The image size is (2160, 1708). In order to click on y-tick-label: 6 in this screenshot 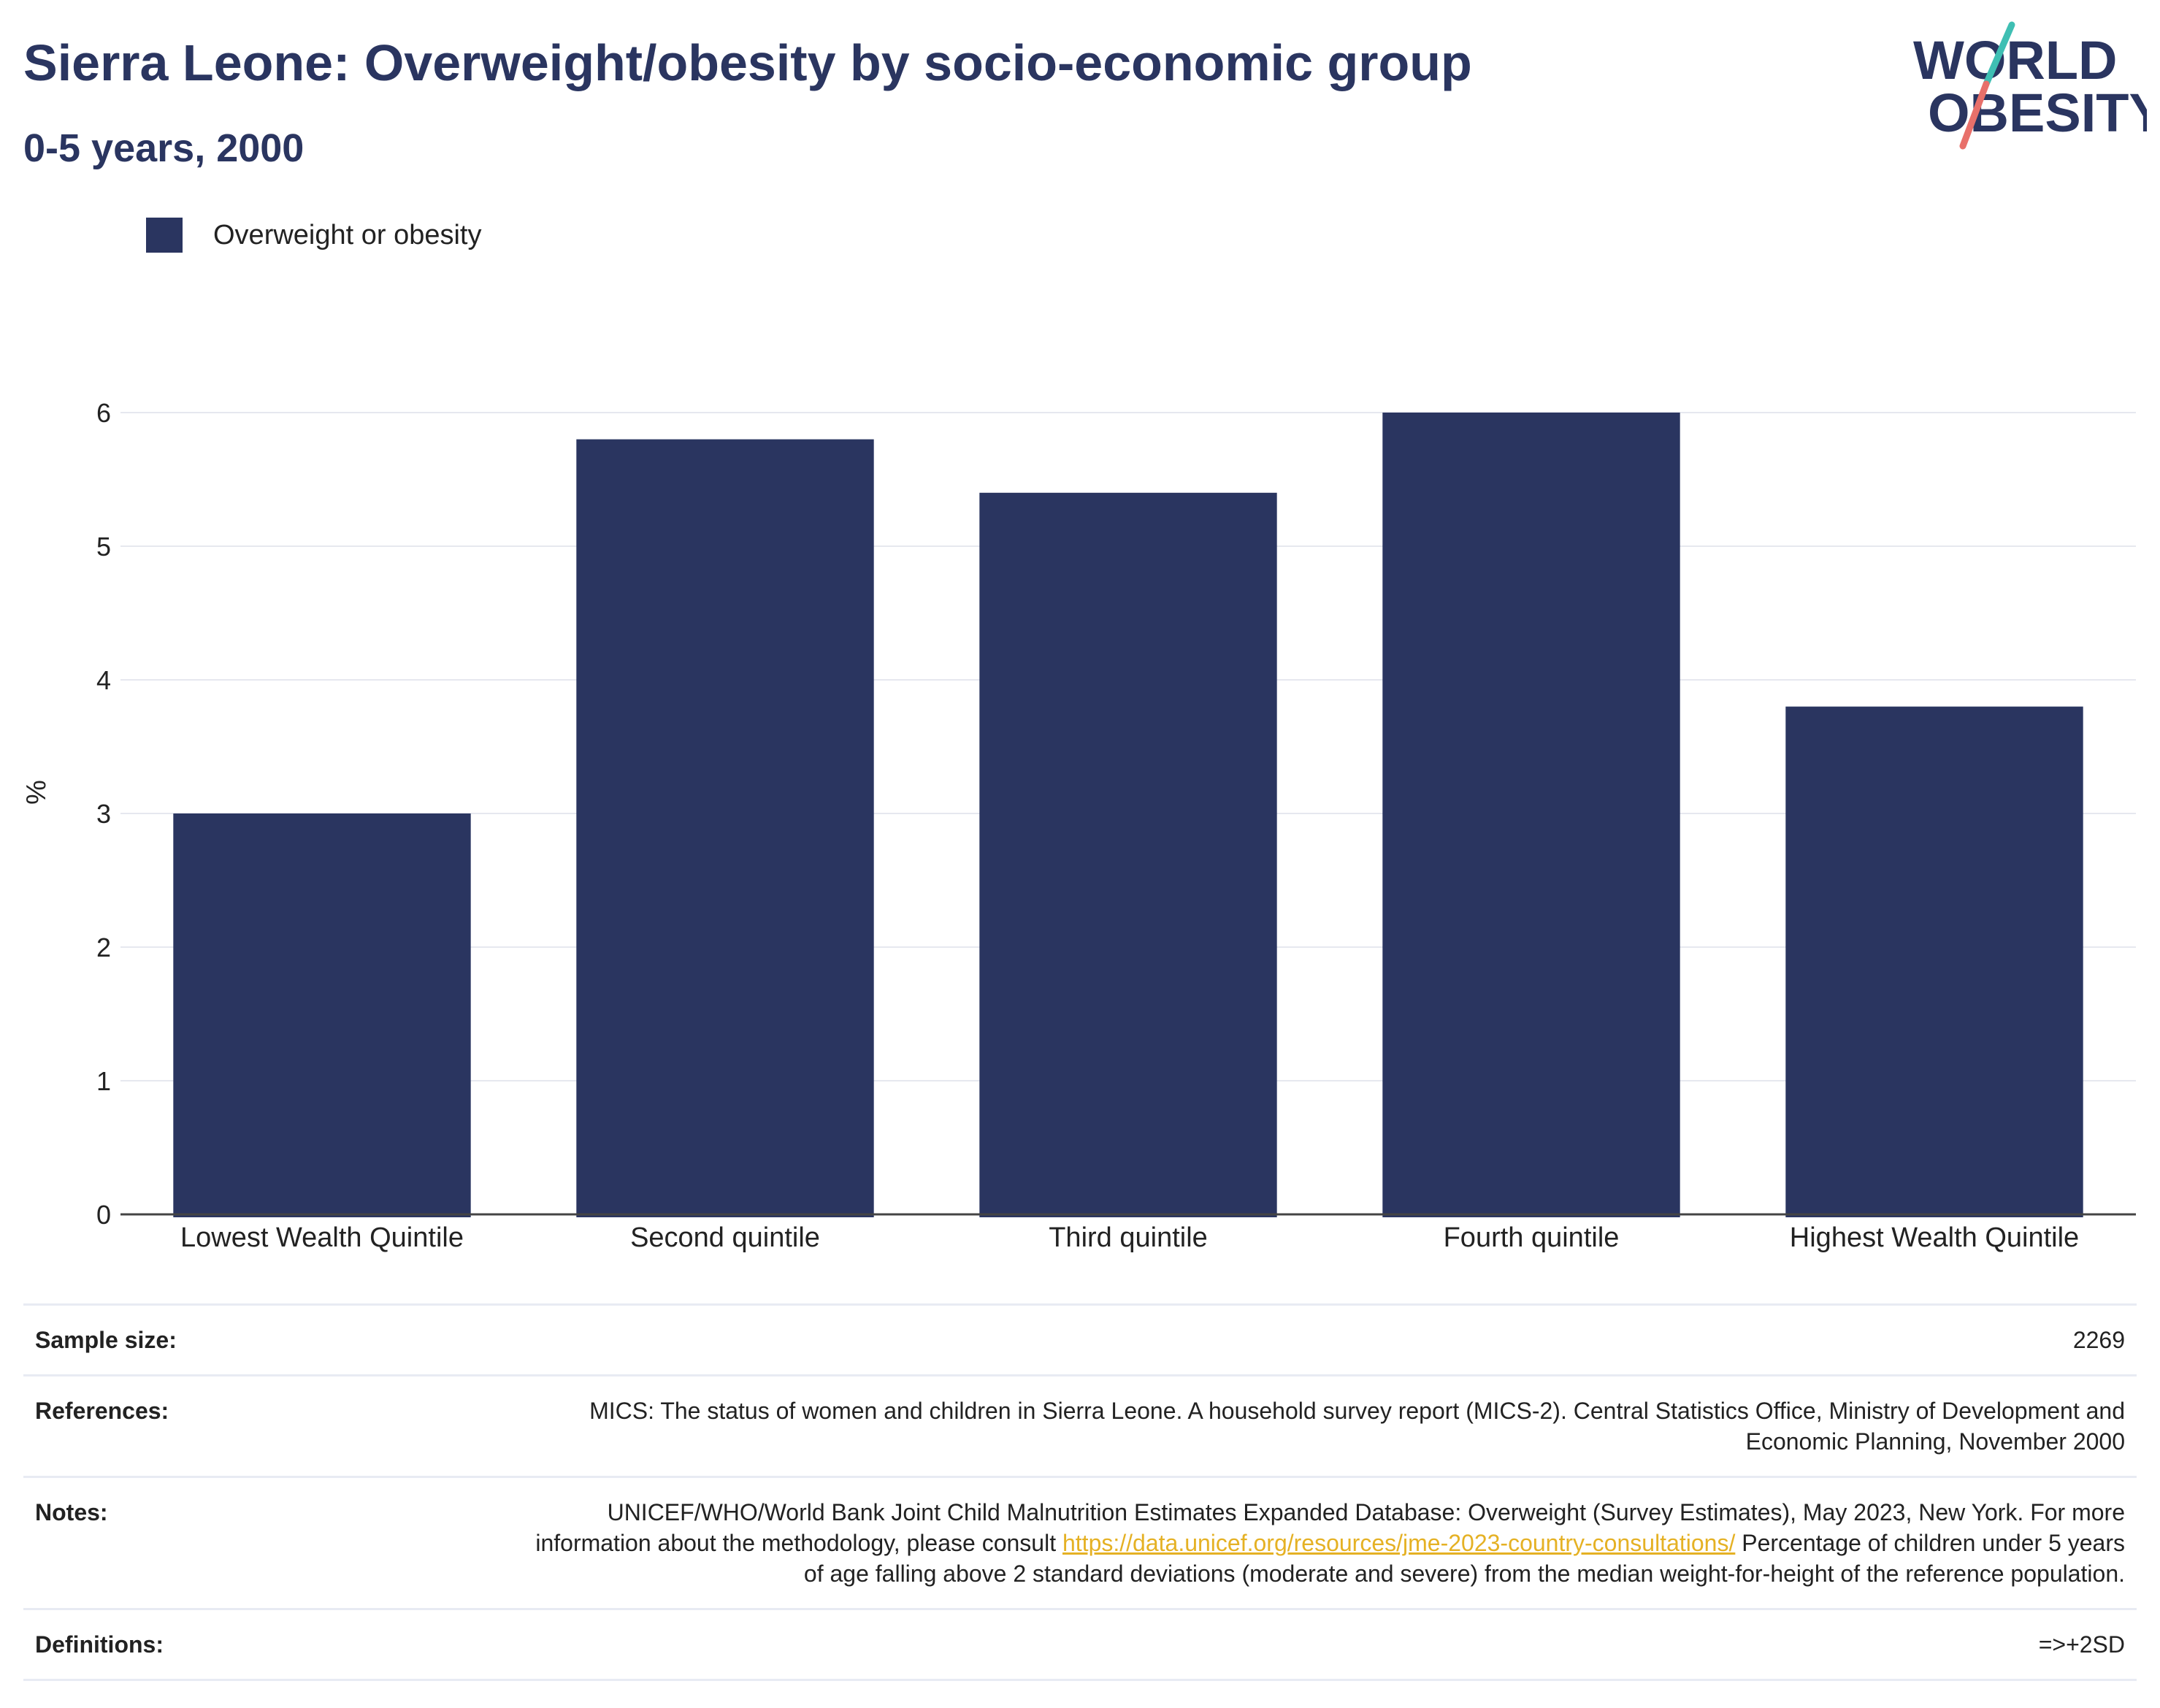, I will do `click(103, 413)`.